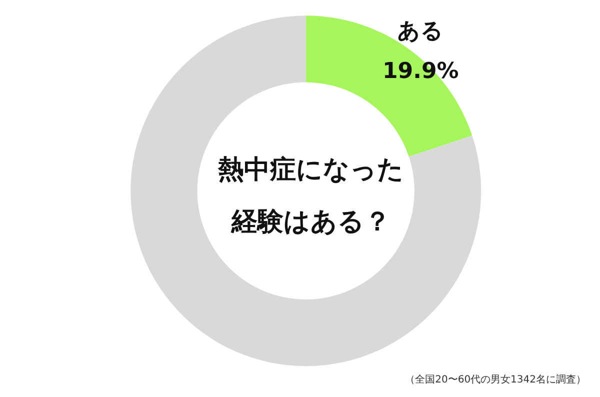 This screenshot has height=397, width=600. What do you see at coordinates (495, 380) in the screenshot?
I see `text: （全国20〜60代の男女1342名に調査）` at bounding box center [495, 380].